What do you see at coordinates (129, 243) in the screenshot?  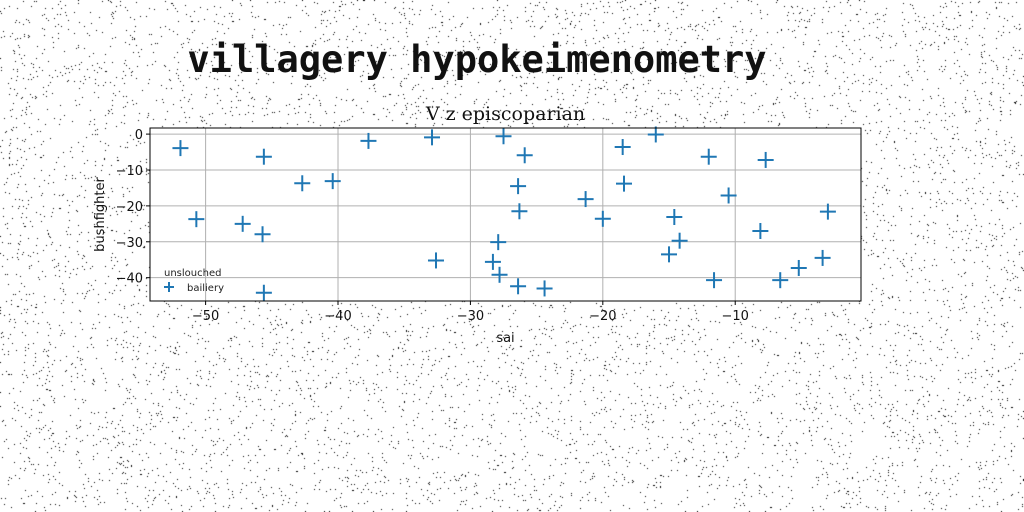 I see `y-tick-label: −30` at bounding box center [129, 243].